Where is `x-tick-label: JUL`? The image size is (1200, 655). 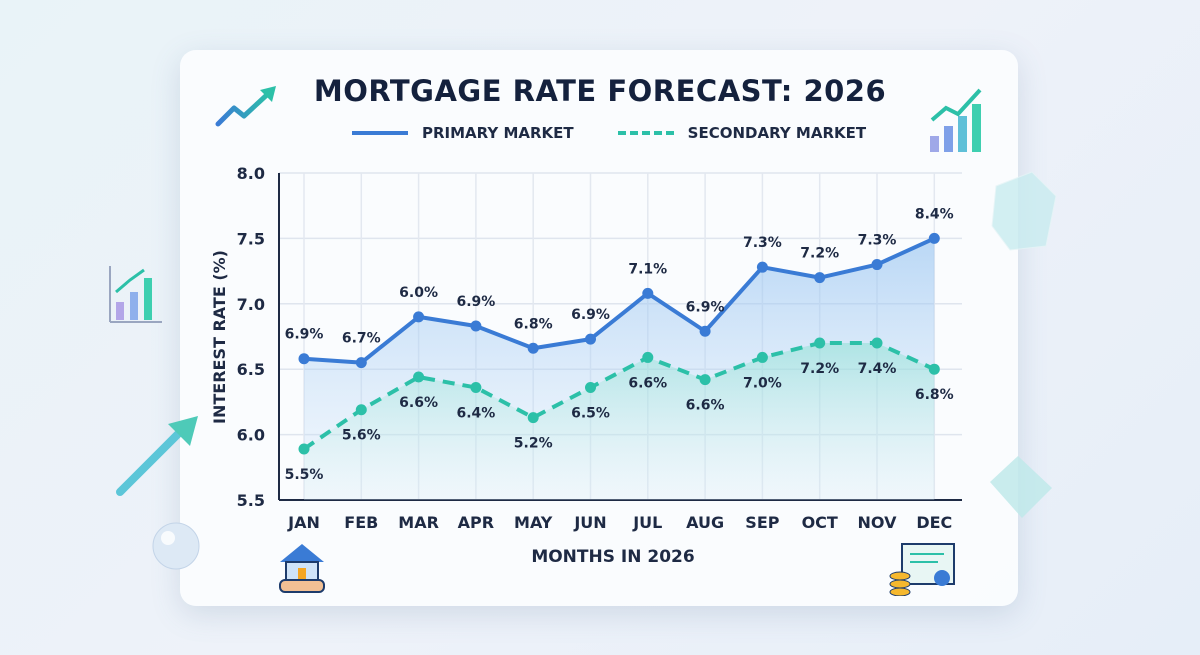 x-tick-label: JUL is located at coordinates (647, 522).